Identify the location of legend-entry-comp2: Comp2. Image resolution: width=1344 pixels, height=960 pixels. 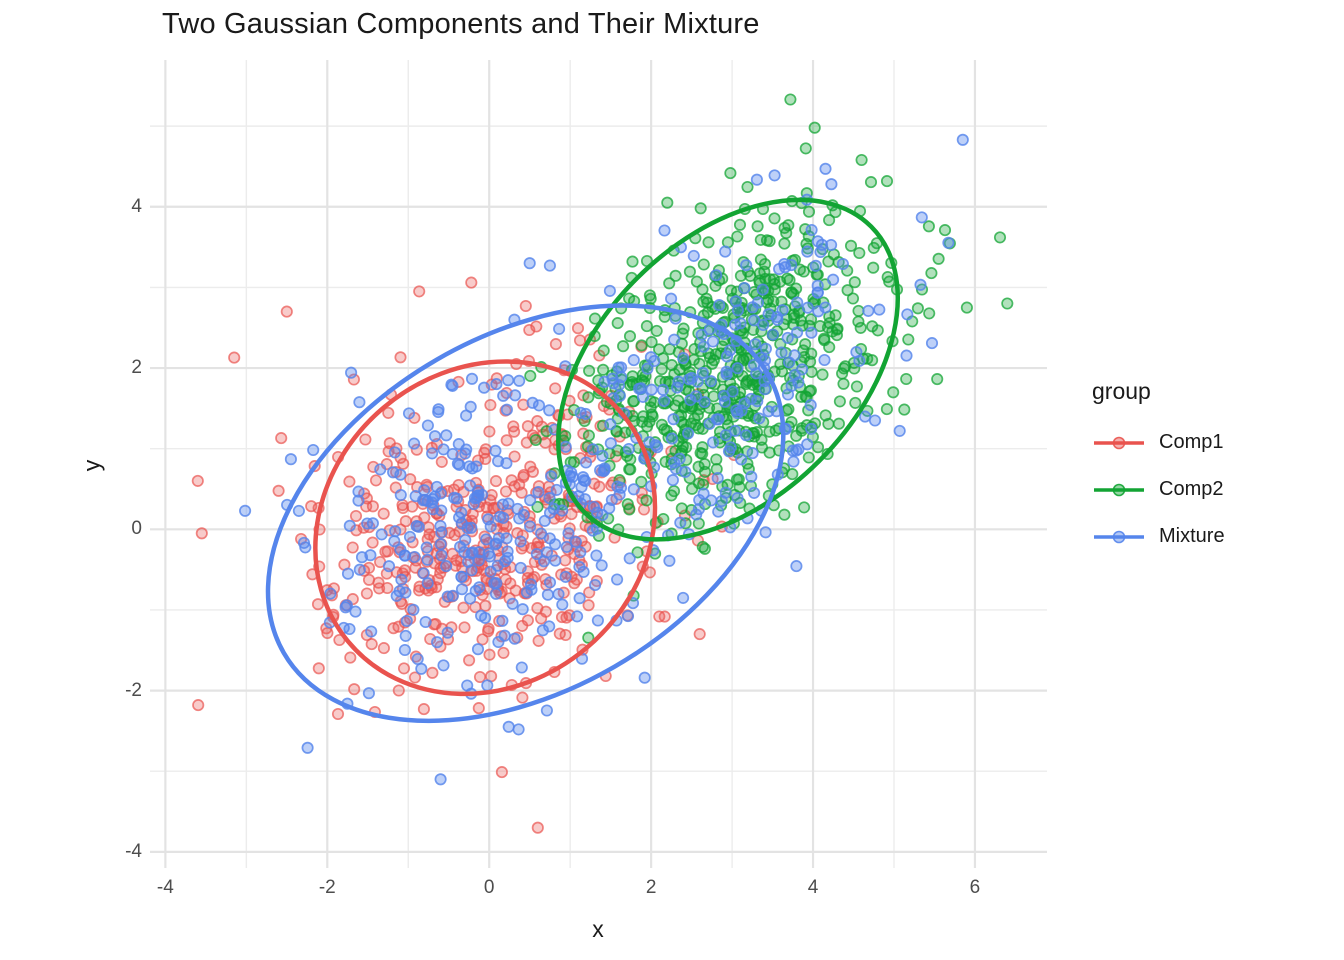
(1212, 489).